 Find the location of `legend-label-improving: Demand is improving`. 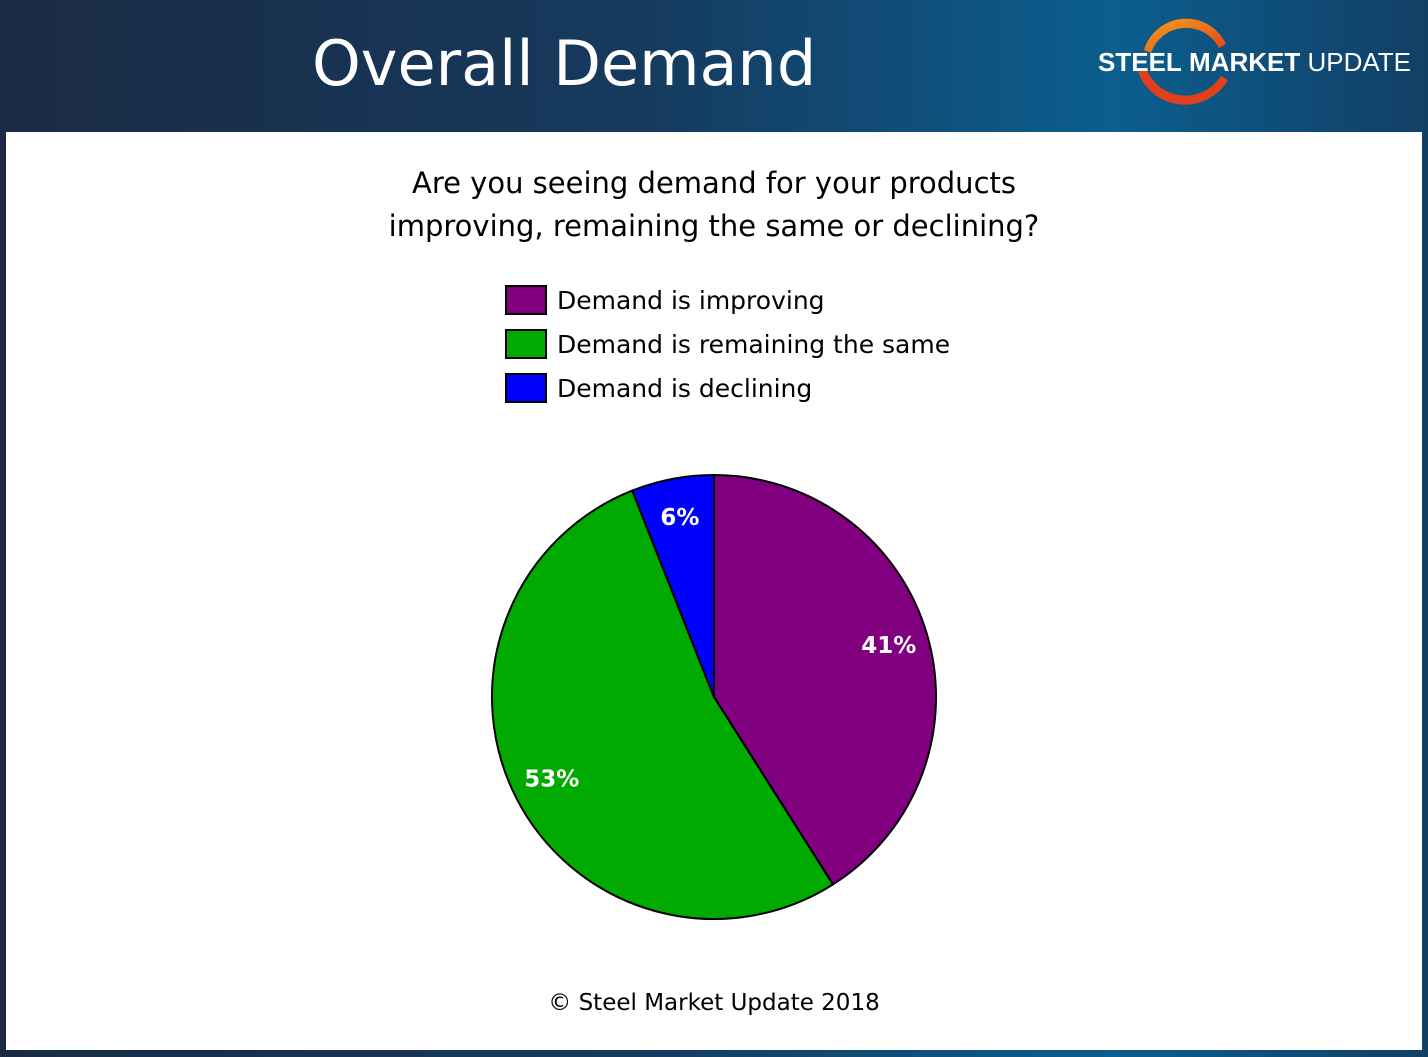

legend-label-improving: Demand is improving is located at coordinates (691, 300).